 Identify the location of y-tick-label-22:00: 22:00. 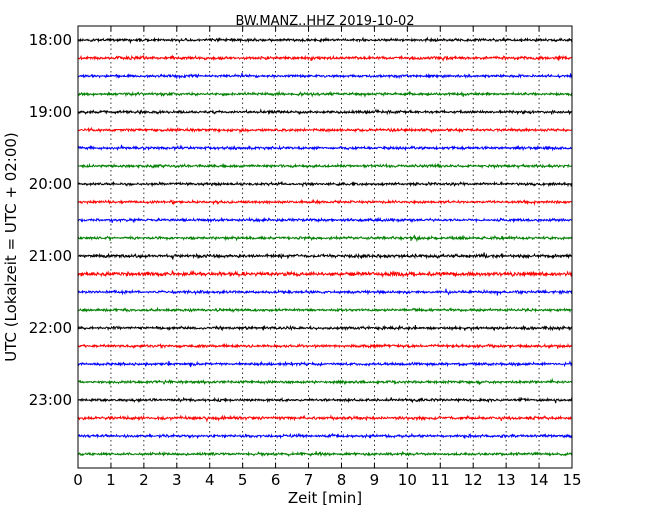
(50, 328).